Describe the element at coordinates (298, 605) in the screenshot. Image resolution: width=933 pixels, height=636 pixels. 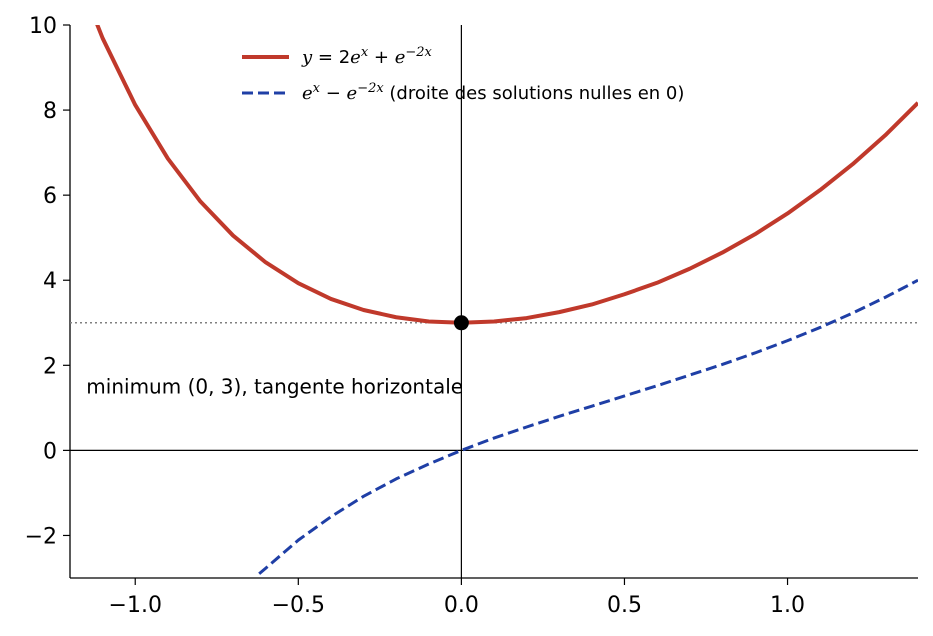
I see `x-tick-label: −0.5` at that location.